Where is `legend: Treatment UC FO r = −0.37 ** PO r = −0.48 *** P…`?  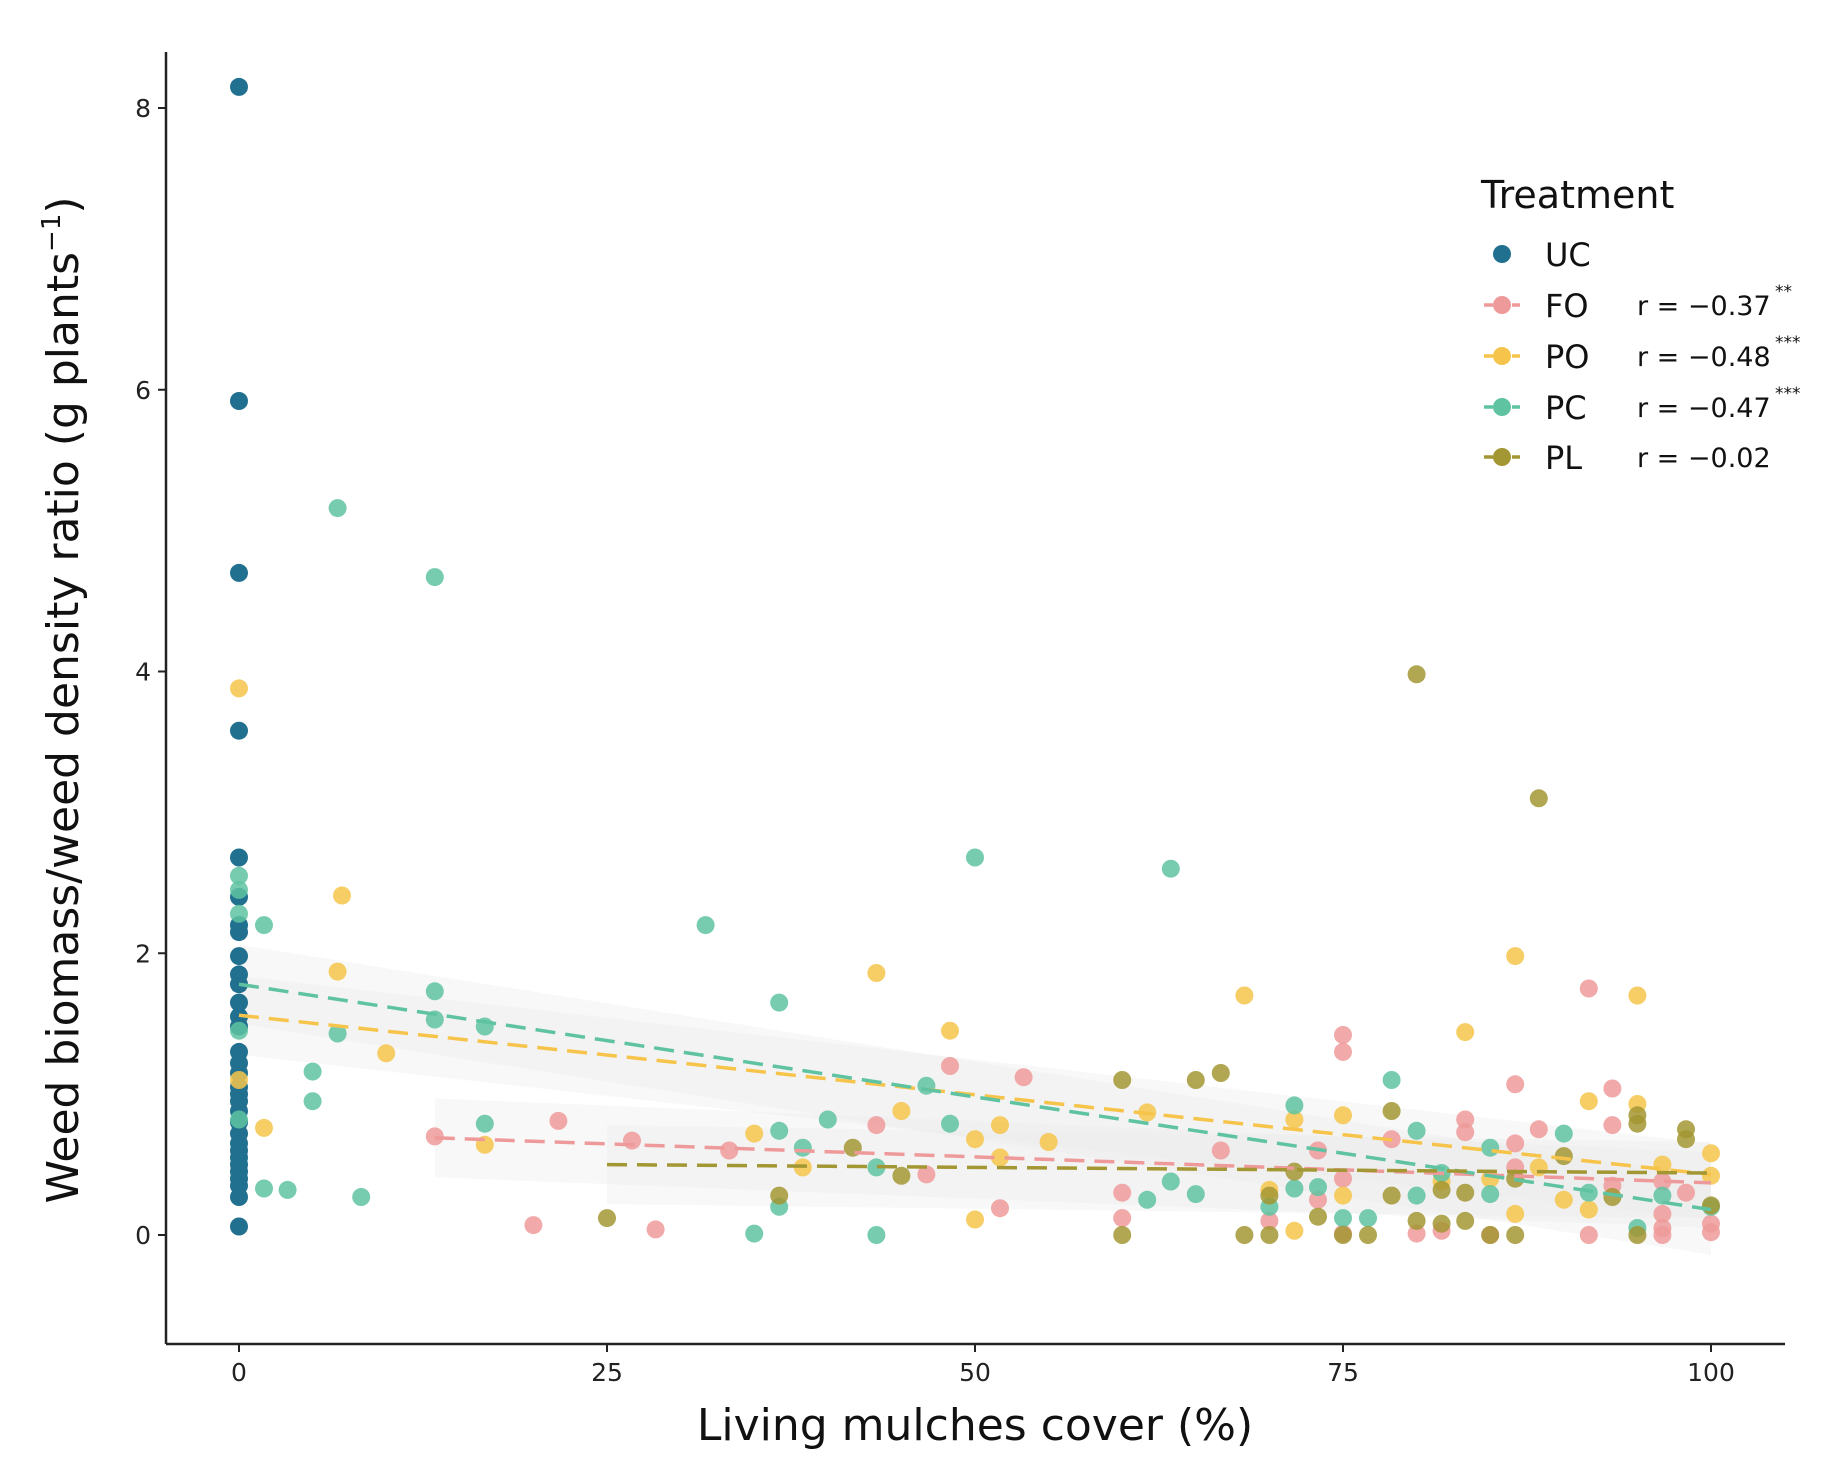 legend: Treatment UC FO r = −0.37 ** PO r = −0.48 *** P… is located at coordinates (1640, 325).